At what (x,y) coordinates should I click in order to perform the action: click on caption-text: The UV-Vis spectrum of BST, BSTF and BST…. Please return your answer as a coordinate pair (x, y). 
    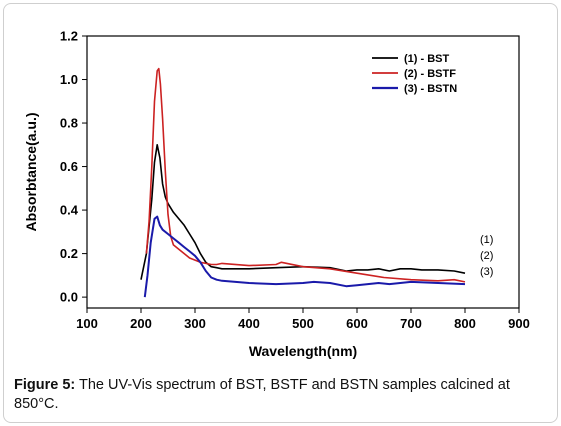
    Looking at the image, I should click on (262, 394).